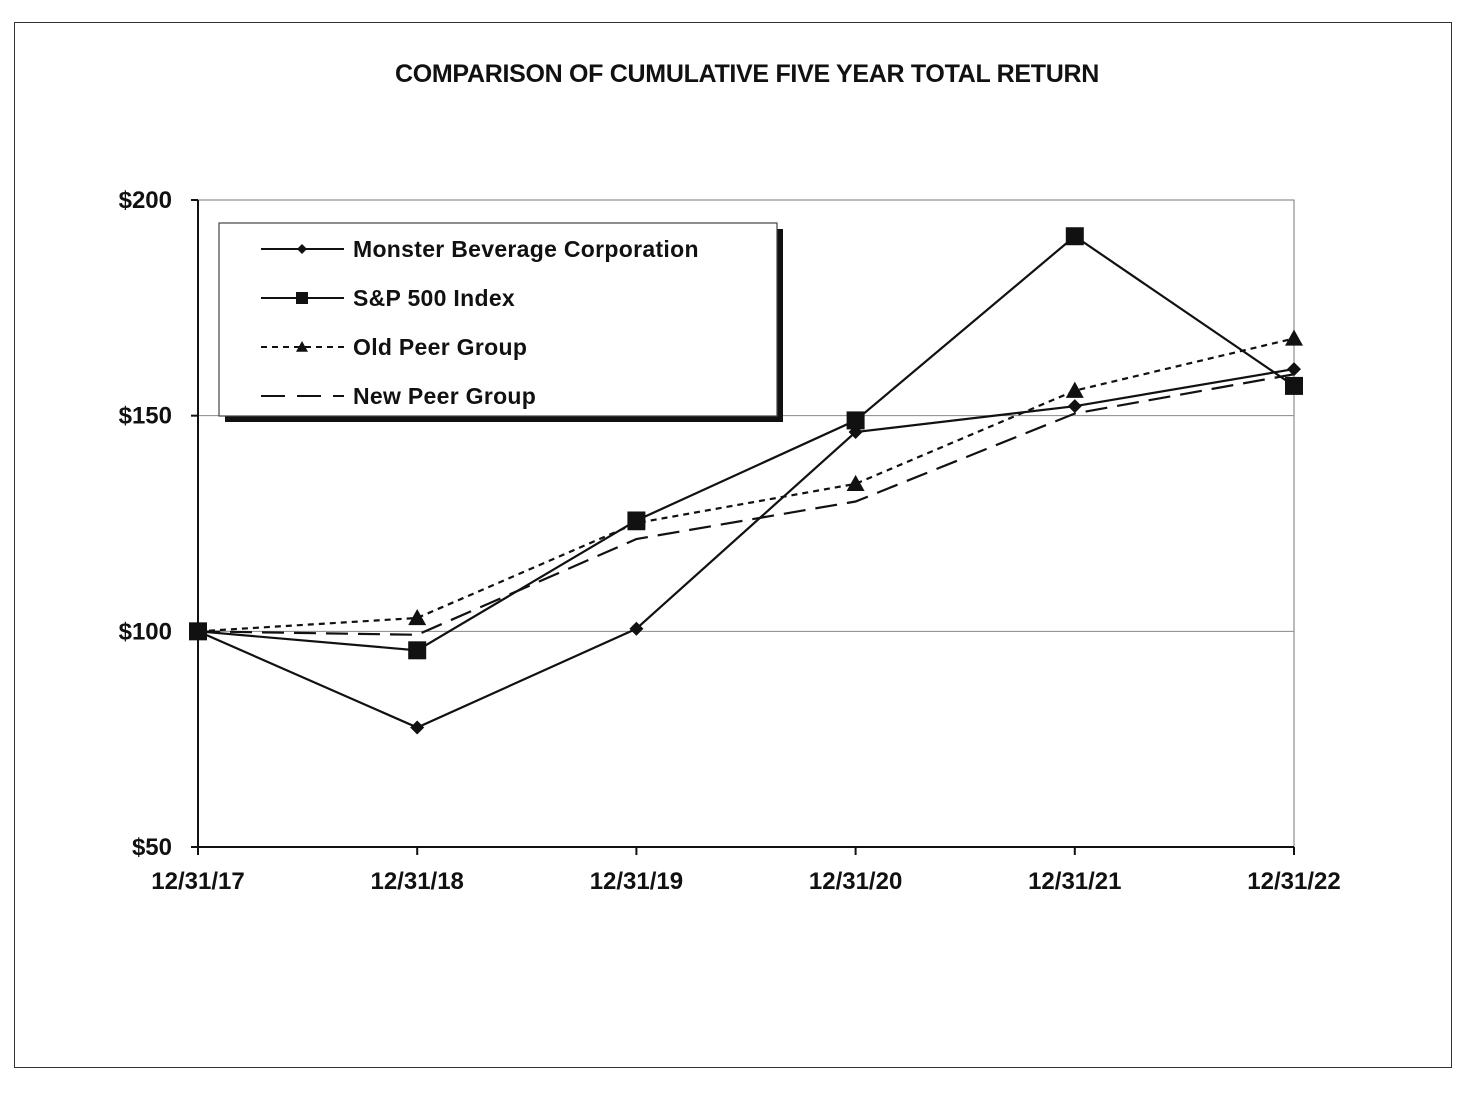 The image size is (1468, 1094). I want to click on legend-triangle-icon, so click(302, 346).